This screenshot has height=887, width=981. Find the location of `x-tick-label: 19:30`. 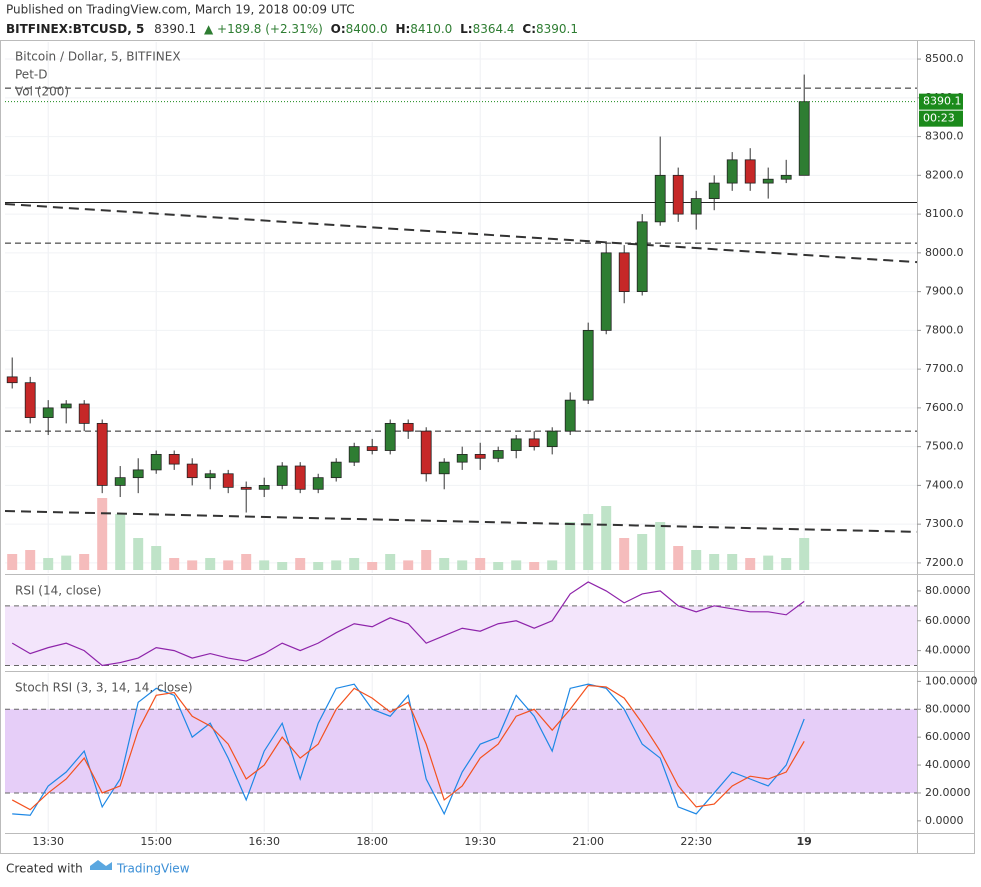

x-tick-label: 19:30 is located at coordinates (480, 841).